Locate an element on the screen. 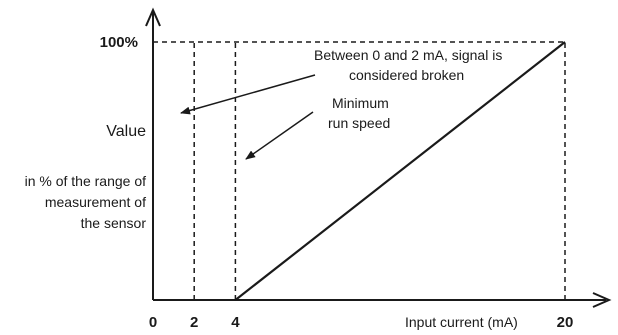 The height and width of the screenshot is (335, 618). annotation-minimum-line: Minimum is located at coordinates (360, 103).